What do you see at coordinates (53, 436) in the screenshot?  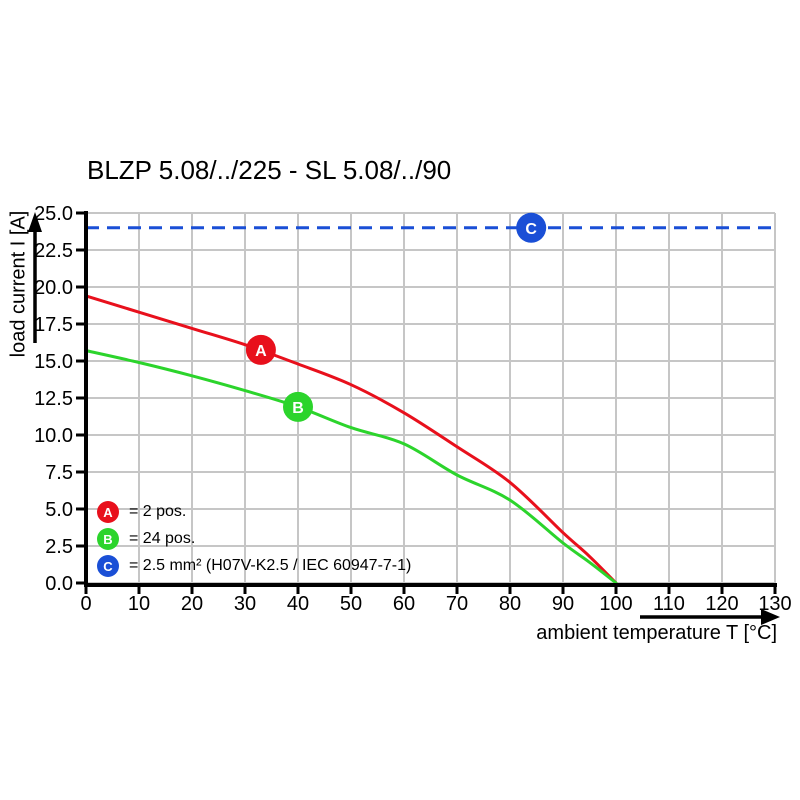 I see `y-tick-label: 10.0` at bounding box center [53, 436].